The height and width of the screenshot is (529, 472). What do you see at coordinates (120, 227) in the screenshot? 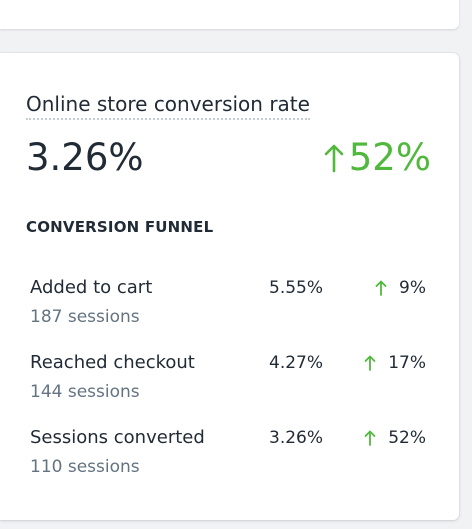
I see `funnel-heading: CONVERSION FUNNEL` at bounding box center [120, 227].